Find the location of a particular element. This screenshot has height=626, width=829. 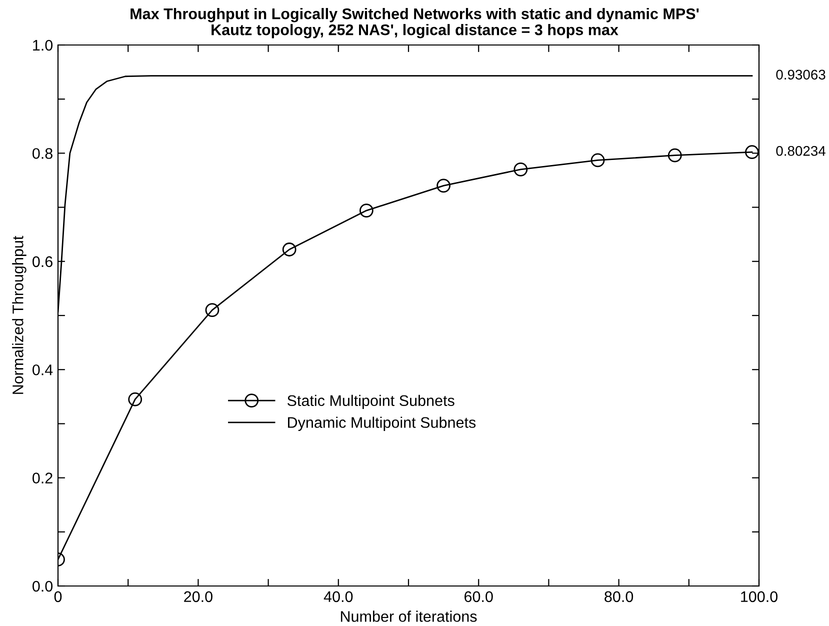

legend-label: Dynamic Multipoint Subnets is located at coordinates (382, 423).